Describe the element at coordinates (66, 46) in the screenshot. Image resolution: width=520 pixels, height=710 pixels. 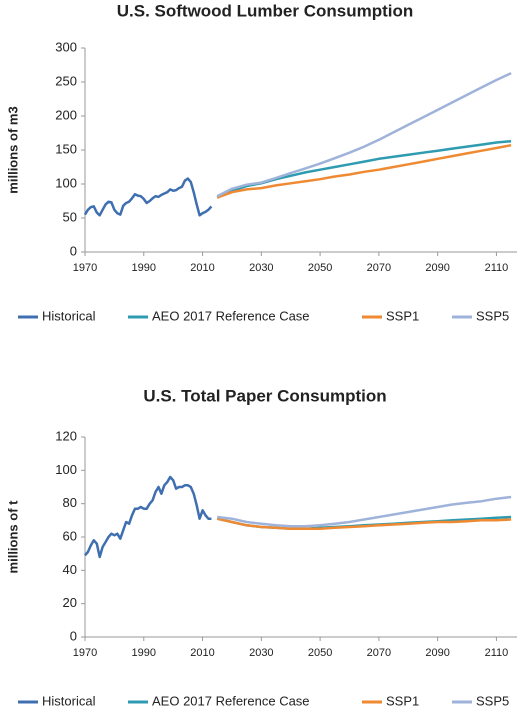
I see `y-tick-label: 300` at that location.